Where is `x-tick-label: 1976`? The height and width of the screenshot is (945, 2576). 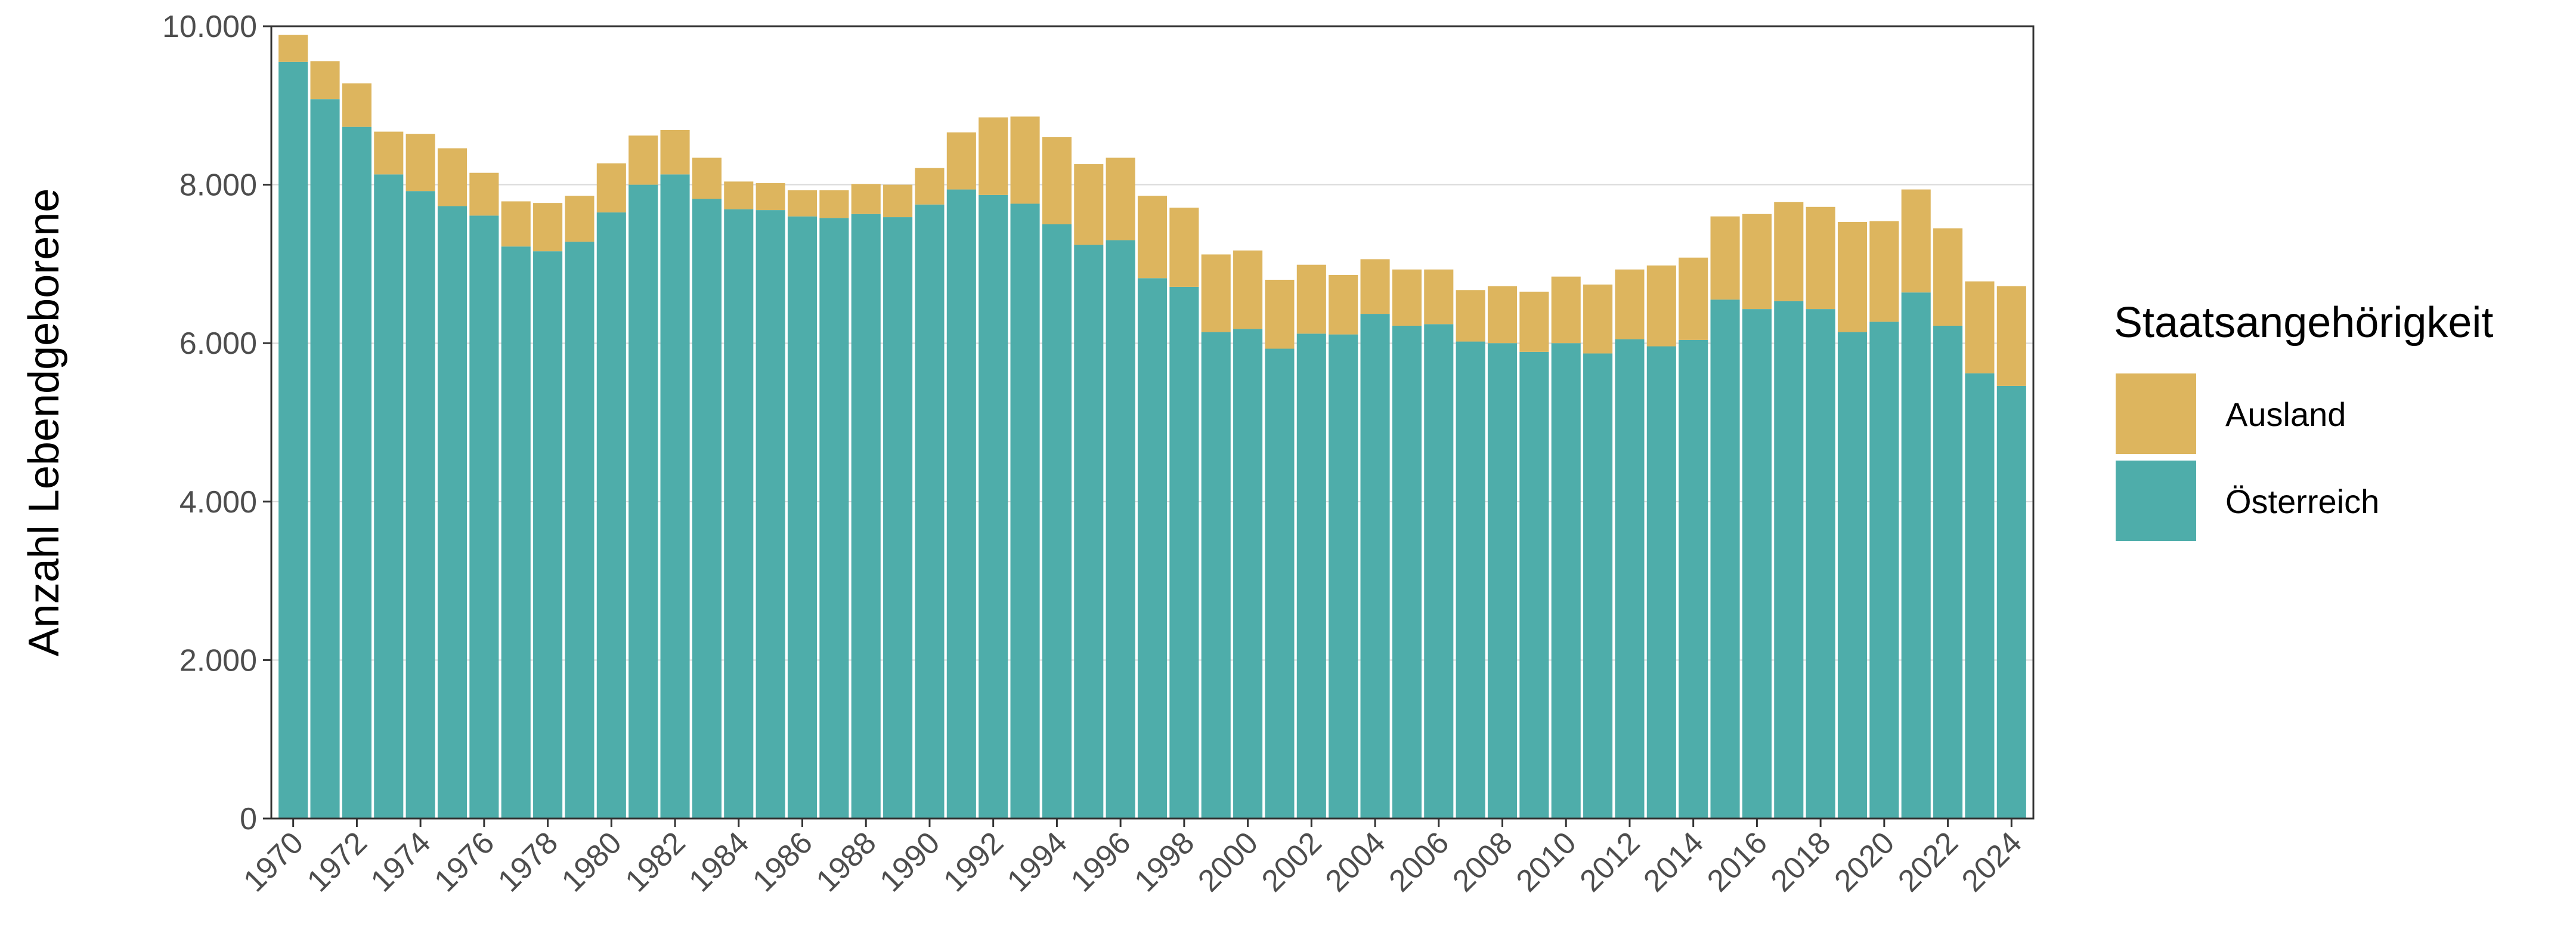
x-tick-label: 1976 is located at coordinates (465, 861).